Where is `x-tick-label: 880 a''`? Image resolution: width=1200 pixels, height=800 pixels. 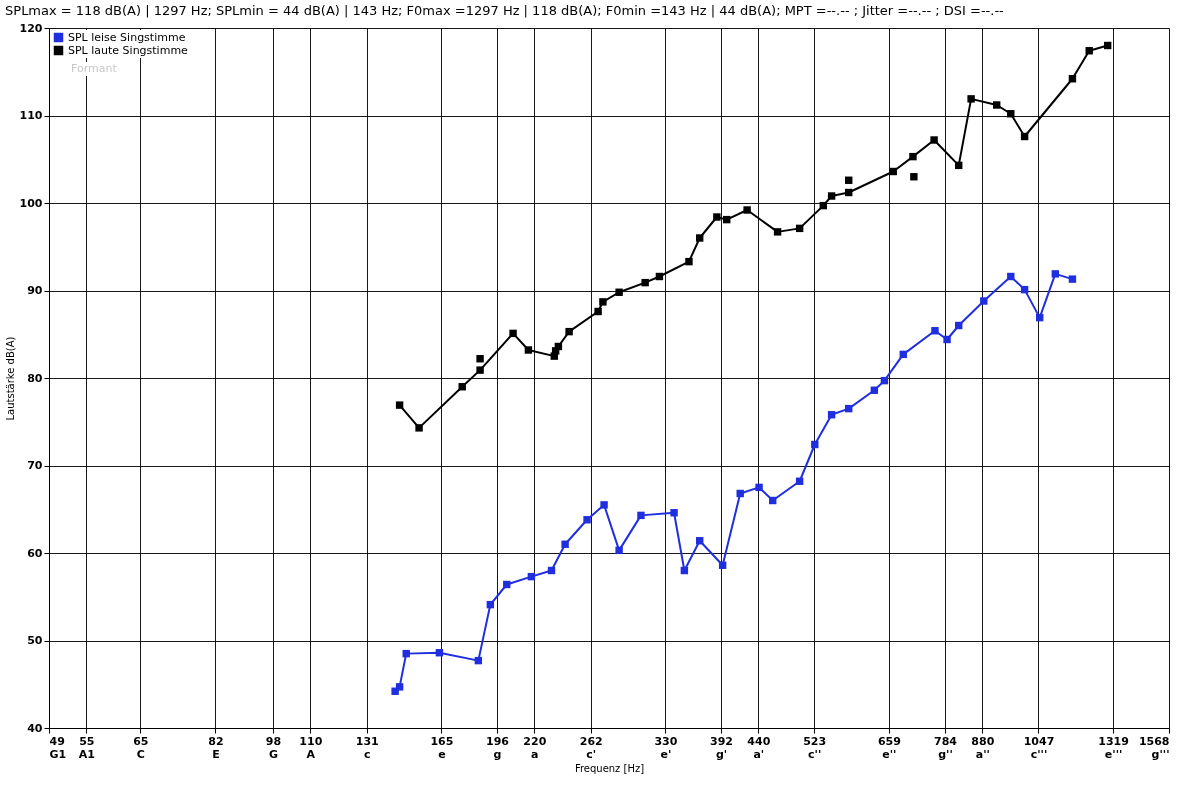 x-tick-label: 880 a'' is located at coordinates (983, 747).